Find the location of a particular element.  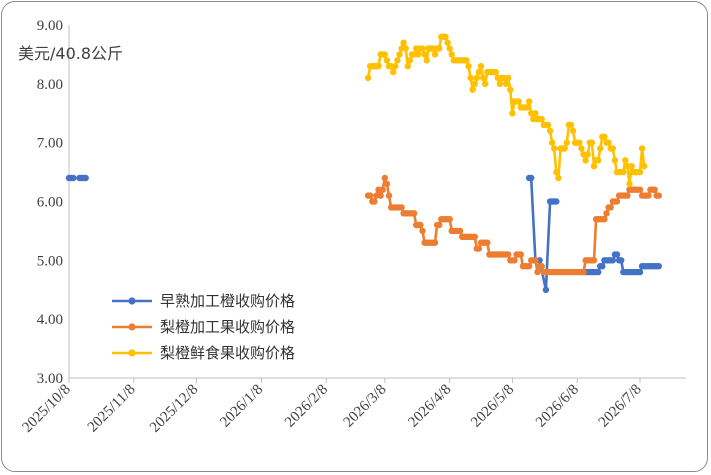

y-tick-label: 6.00 is located at coordinates (50, 203).